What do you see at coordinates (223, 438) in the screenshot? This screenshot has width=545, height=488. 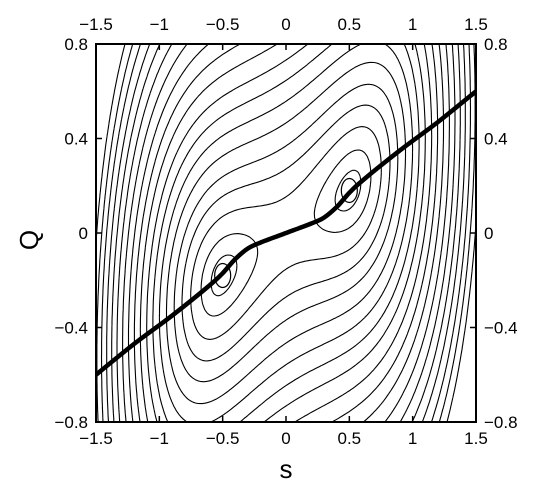 I see `x-tick-label-bottom-2: −0.5` at bounding box center [223, 438].